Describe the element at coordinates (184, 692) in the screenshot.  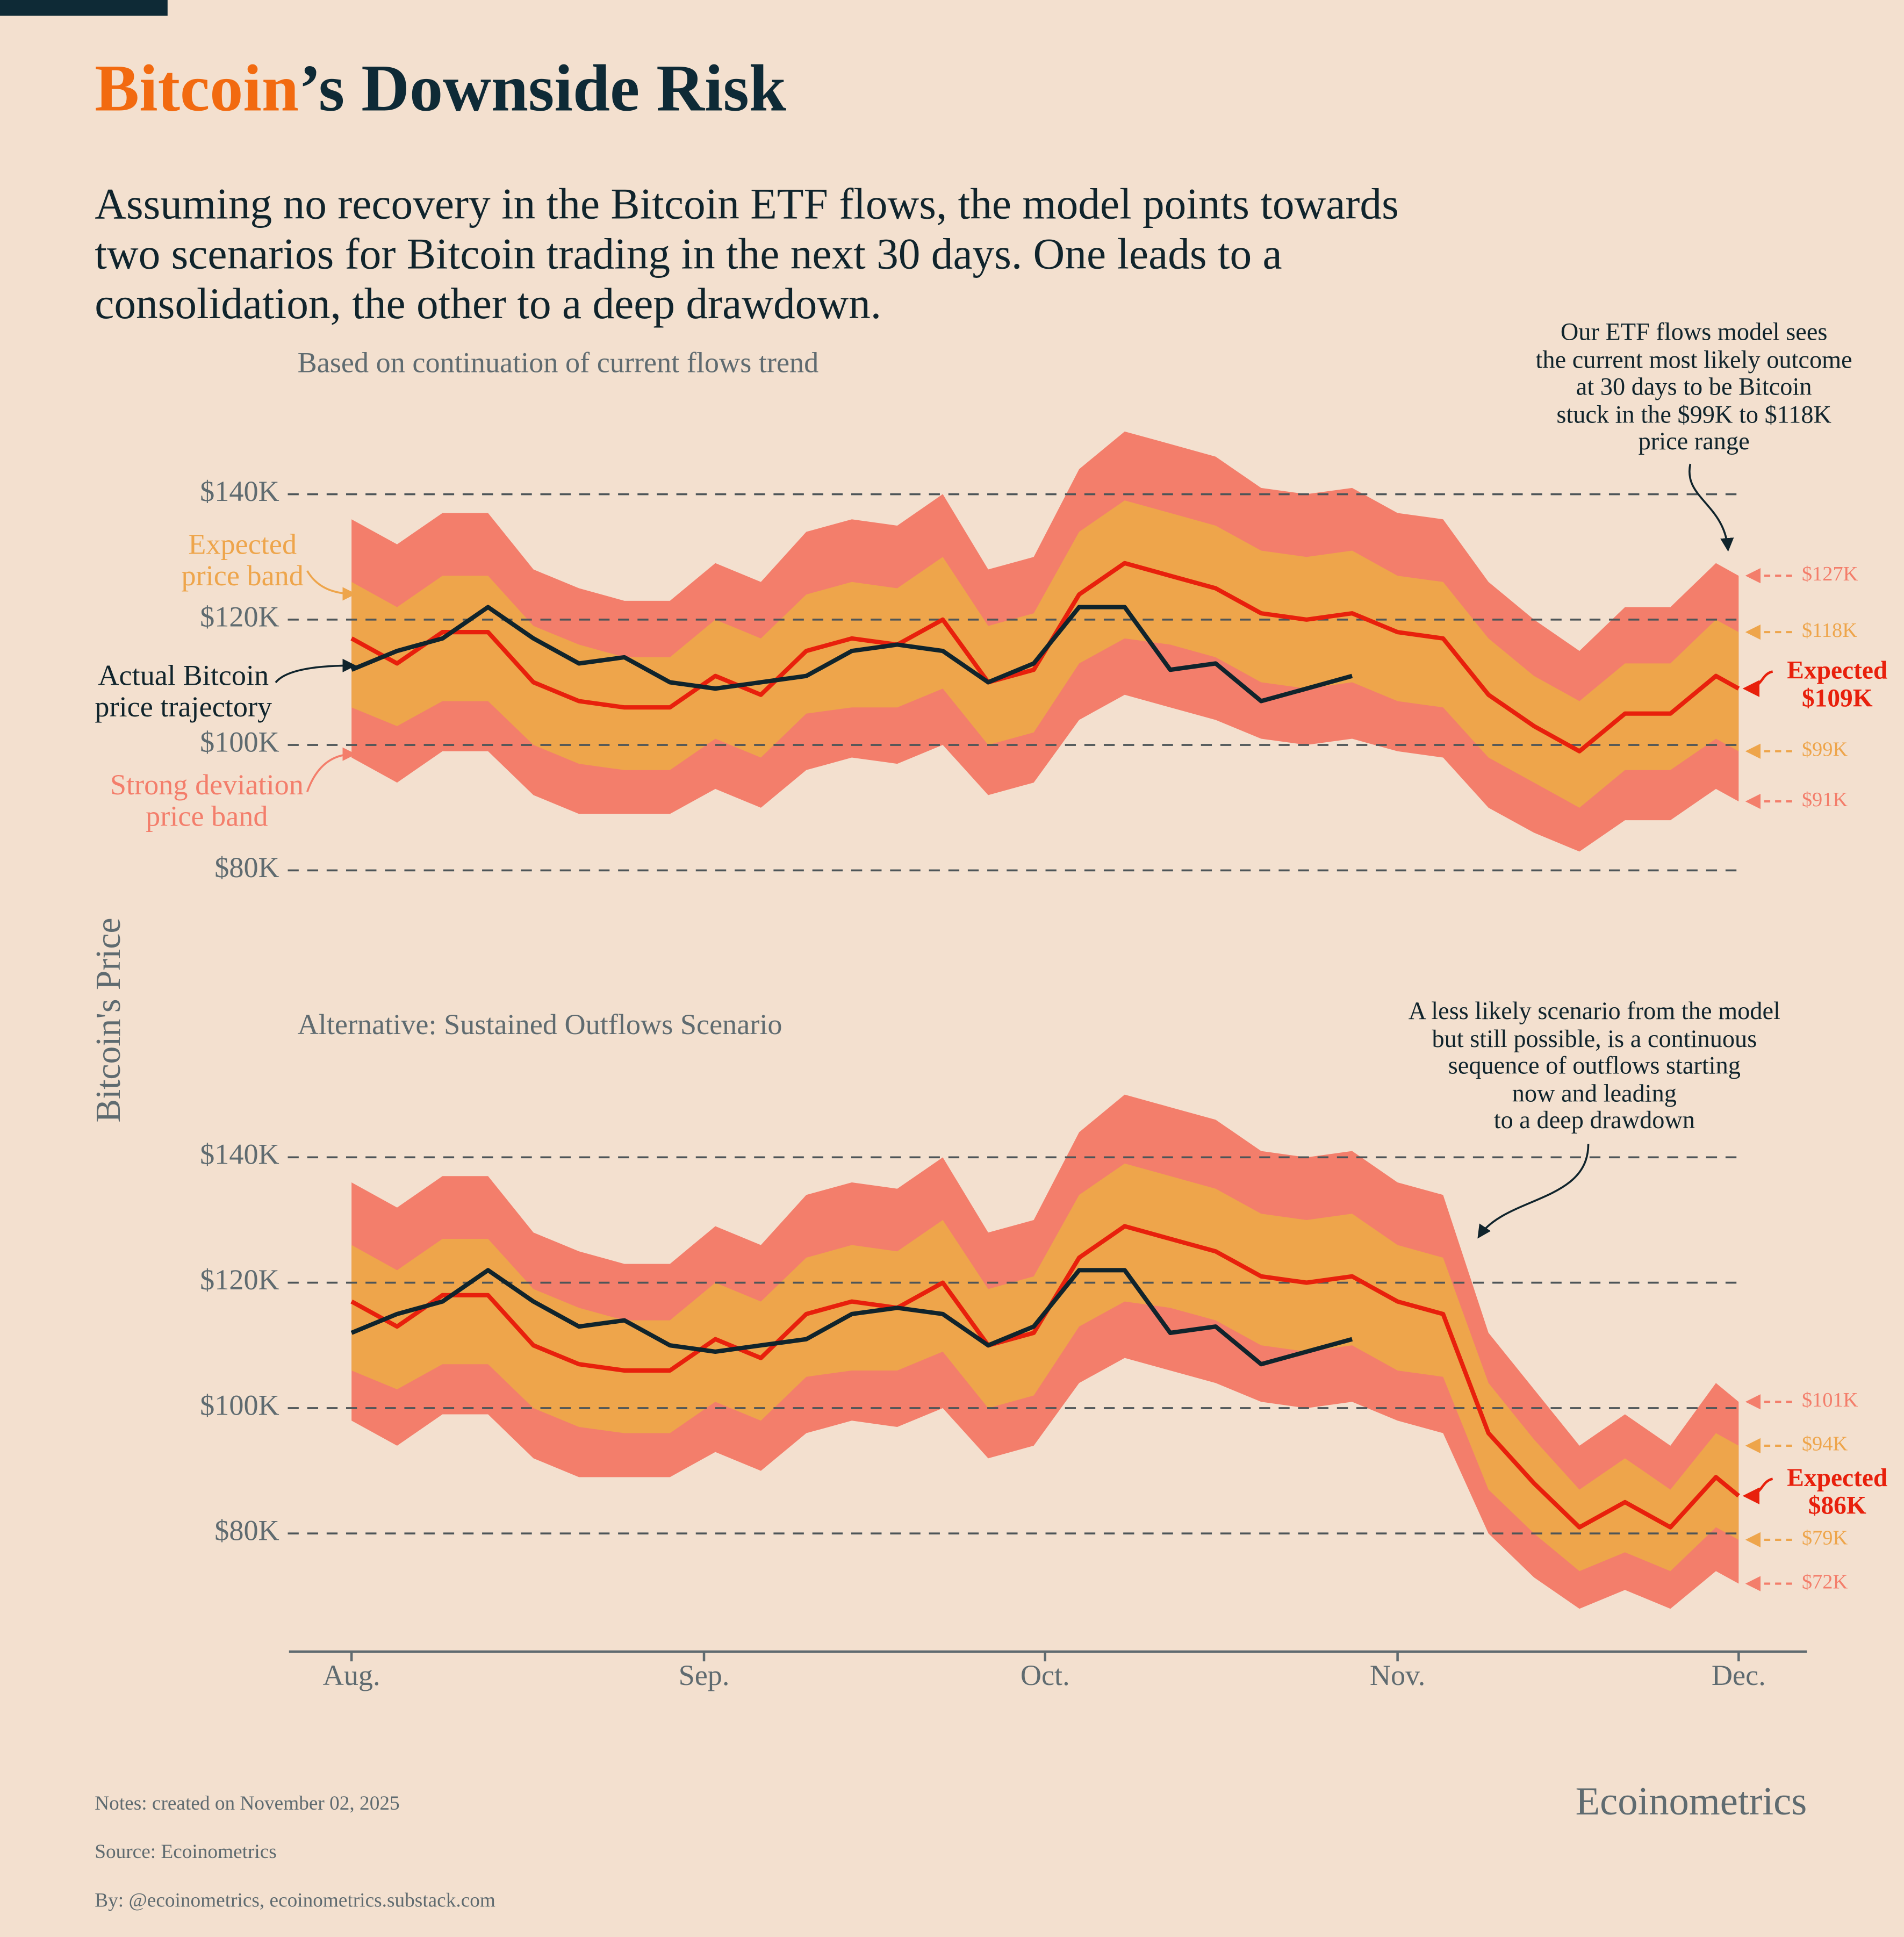
I see `legend-label: Actual Bitcoin price trajectory` at that location.